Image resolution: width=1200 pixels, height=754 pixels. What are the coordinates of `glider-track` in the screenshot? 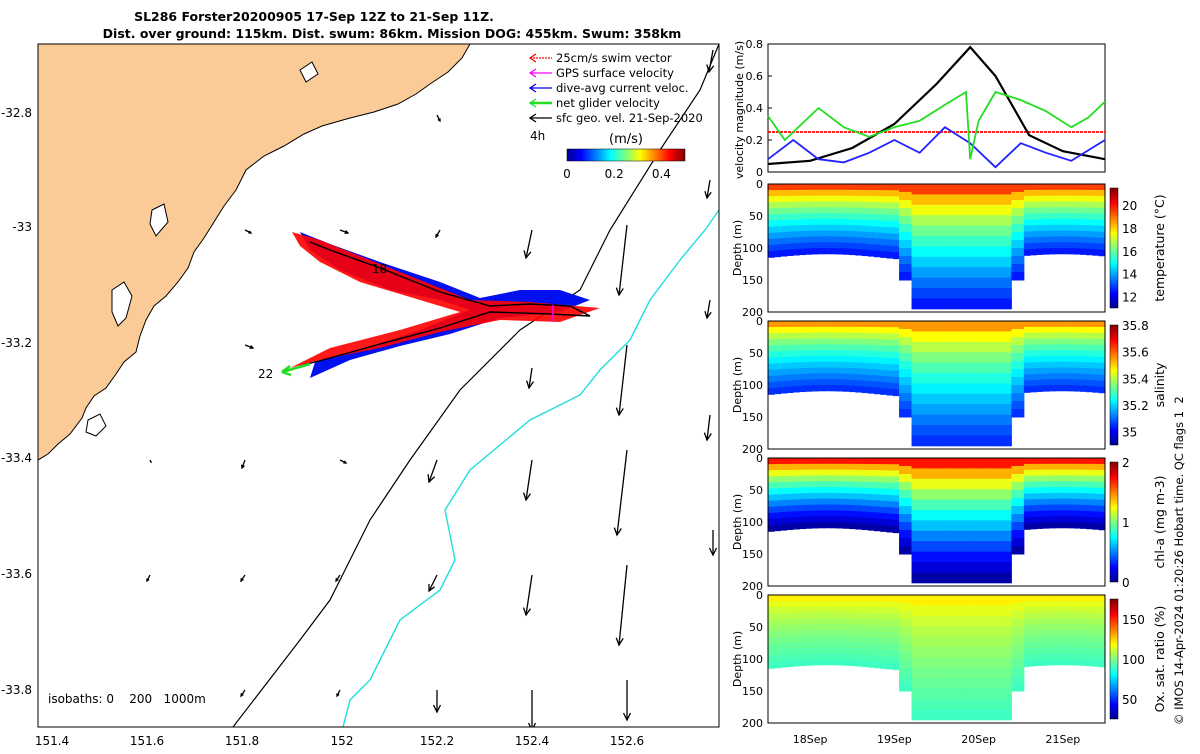 It's located at (445, 304).